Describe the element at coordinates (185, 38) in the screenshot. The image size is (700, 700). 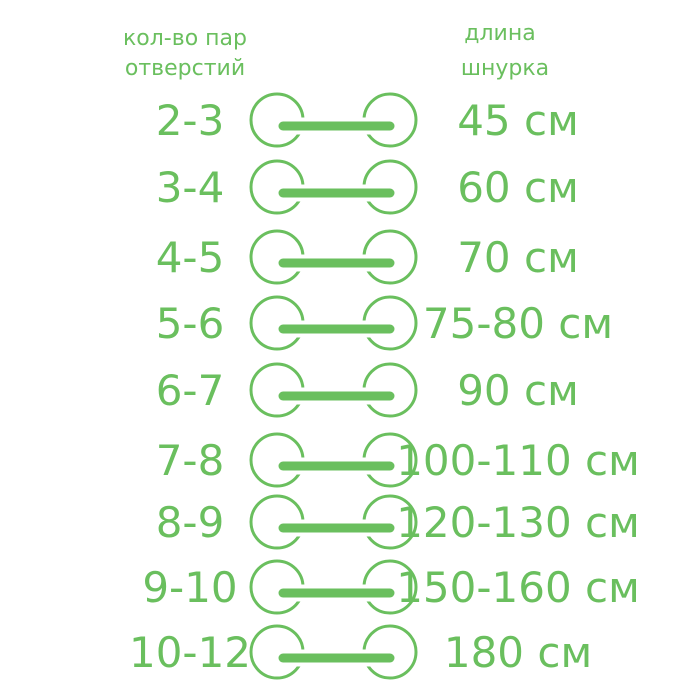
I see `header-left-line1: кол-во пар` at that location.